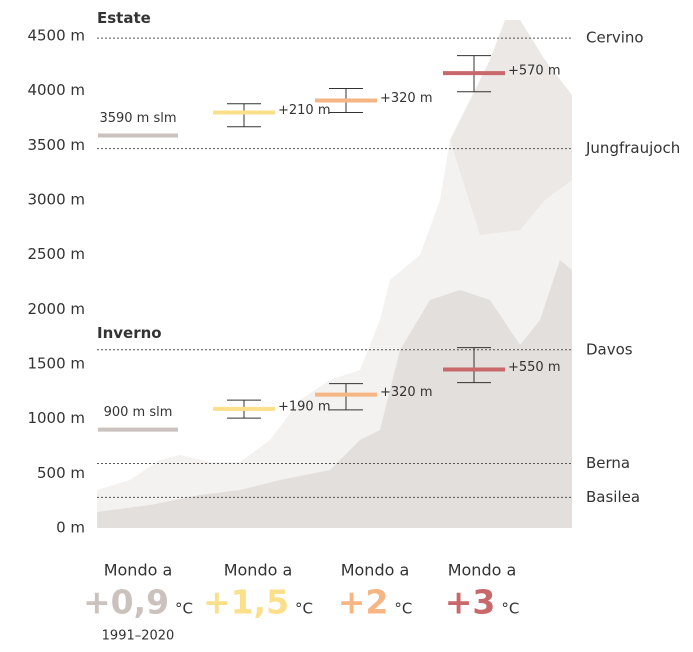  Describe the element at coordinates (615, 38) in the screenshot. I see `reference-label: Cervino` at that location.